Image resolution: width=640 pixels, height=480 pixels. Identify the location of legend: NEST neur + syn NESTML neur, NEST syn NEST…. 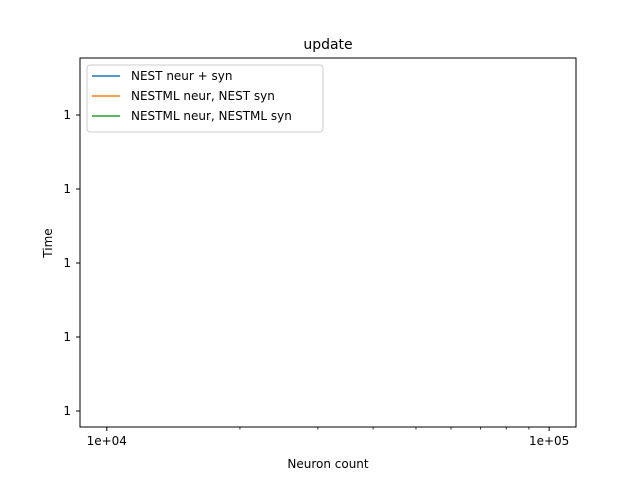
(205, 98).